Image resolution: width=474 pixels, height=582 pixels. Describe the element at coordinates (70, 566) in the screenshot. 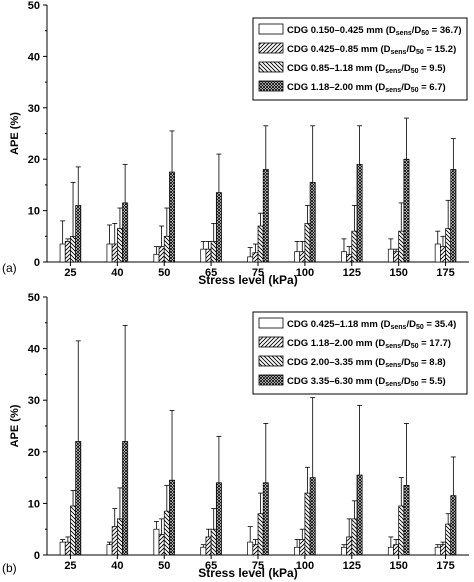

I see `x-tick-label: 25` at that location.